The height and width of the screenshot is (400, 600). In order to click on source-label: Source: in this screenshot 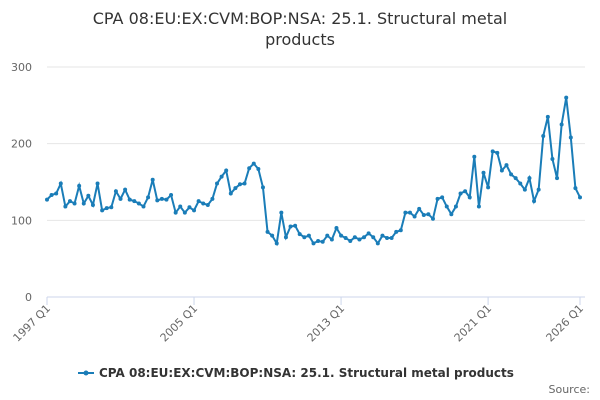, I will do `click(570, 389)`.